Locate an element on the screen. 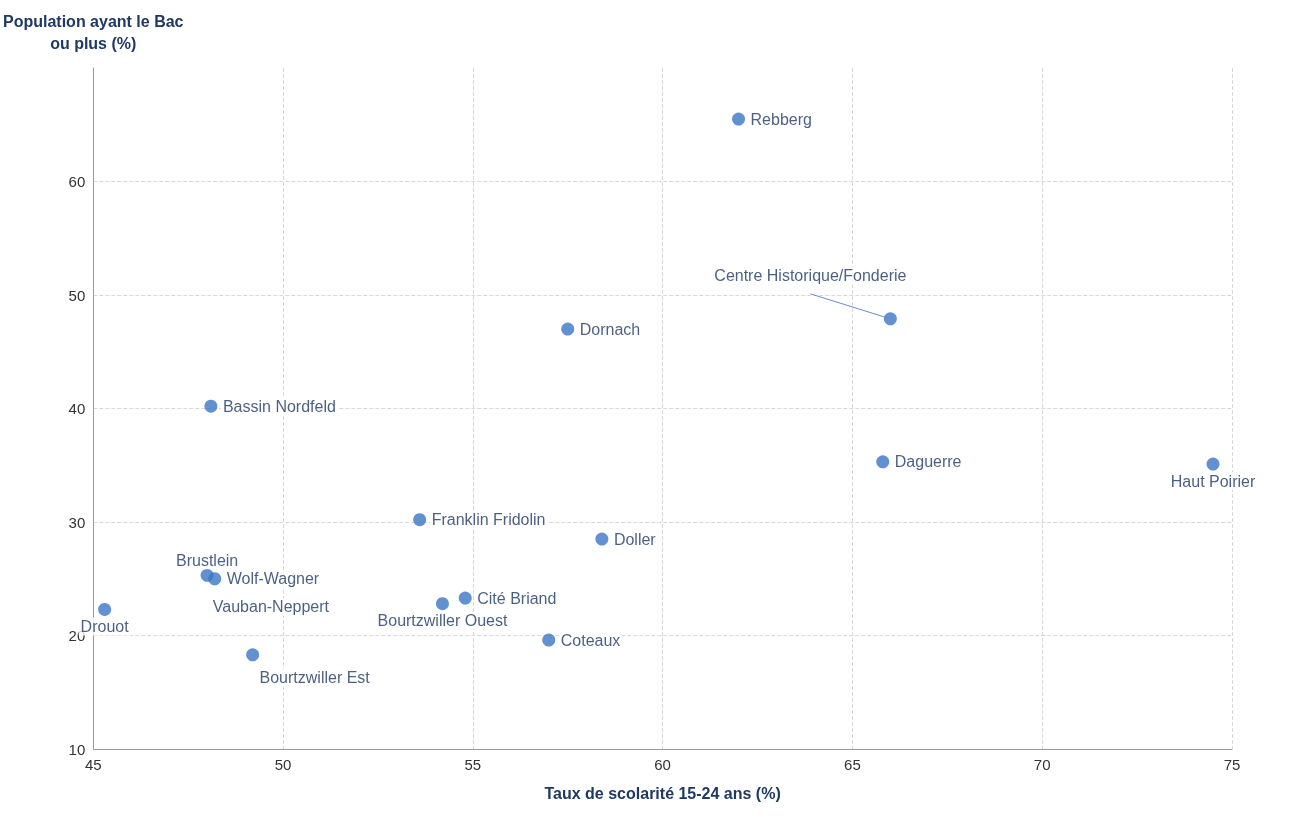 The width and height of the screenshot is (1290, 817). x-tick-label: 55 is located at coordinates (473, 764).